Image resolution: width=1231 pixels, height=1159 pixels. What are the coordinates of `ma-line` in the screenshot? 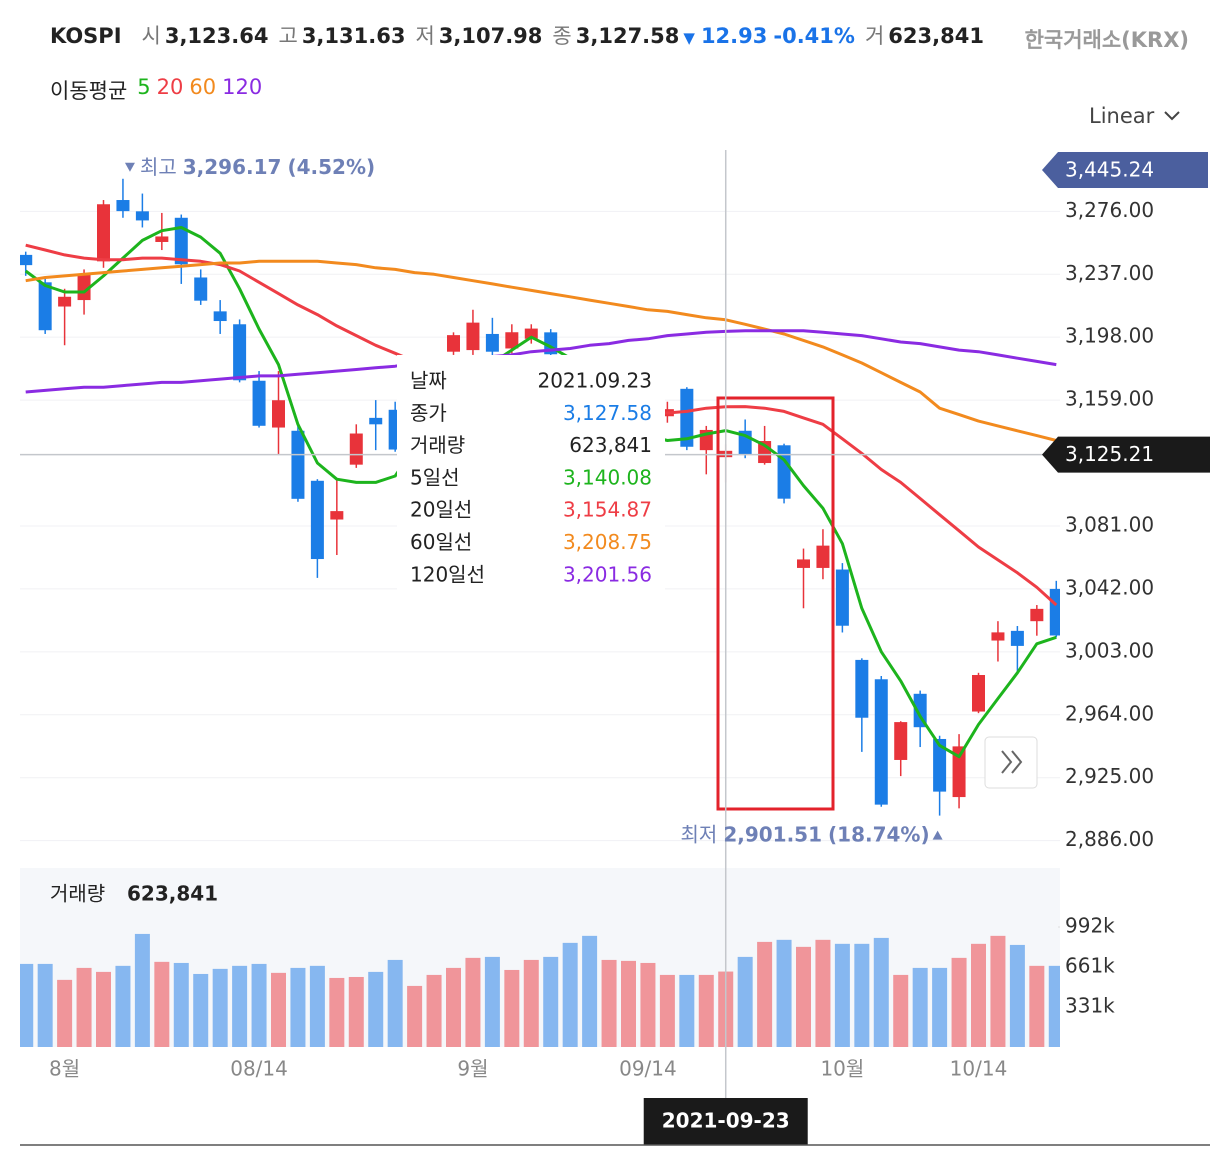 It's located at (541, 361).